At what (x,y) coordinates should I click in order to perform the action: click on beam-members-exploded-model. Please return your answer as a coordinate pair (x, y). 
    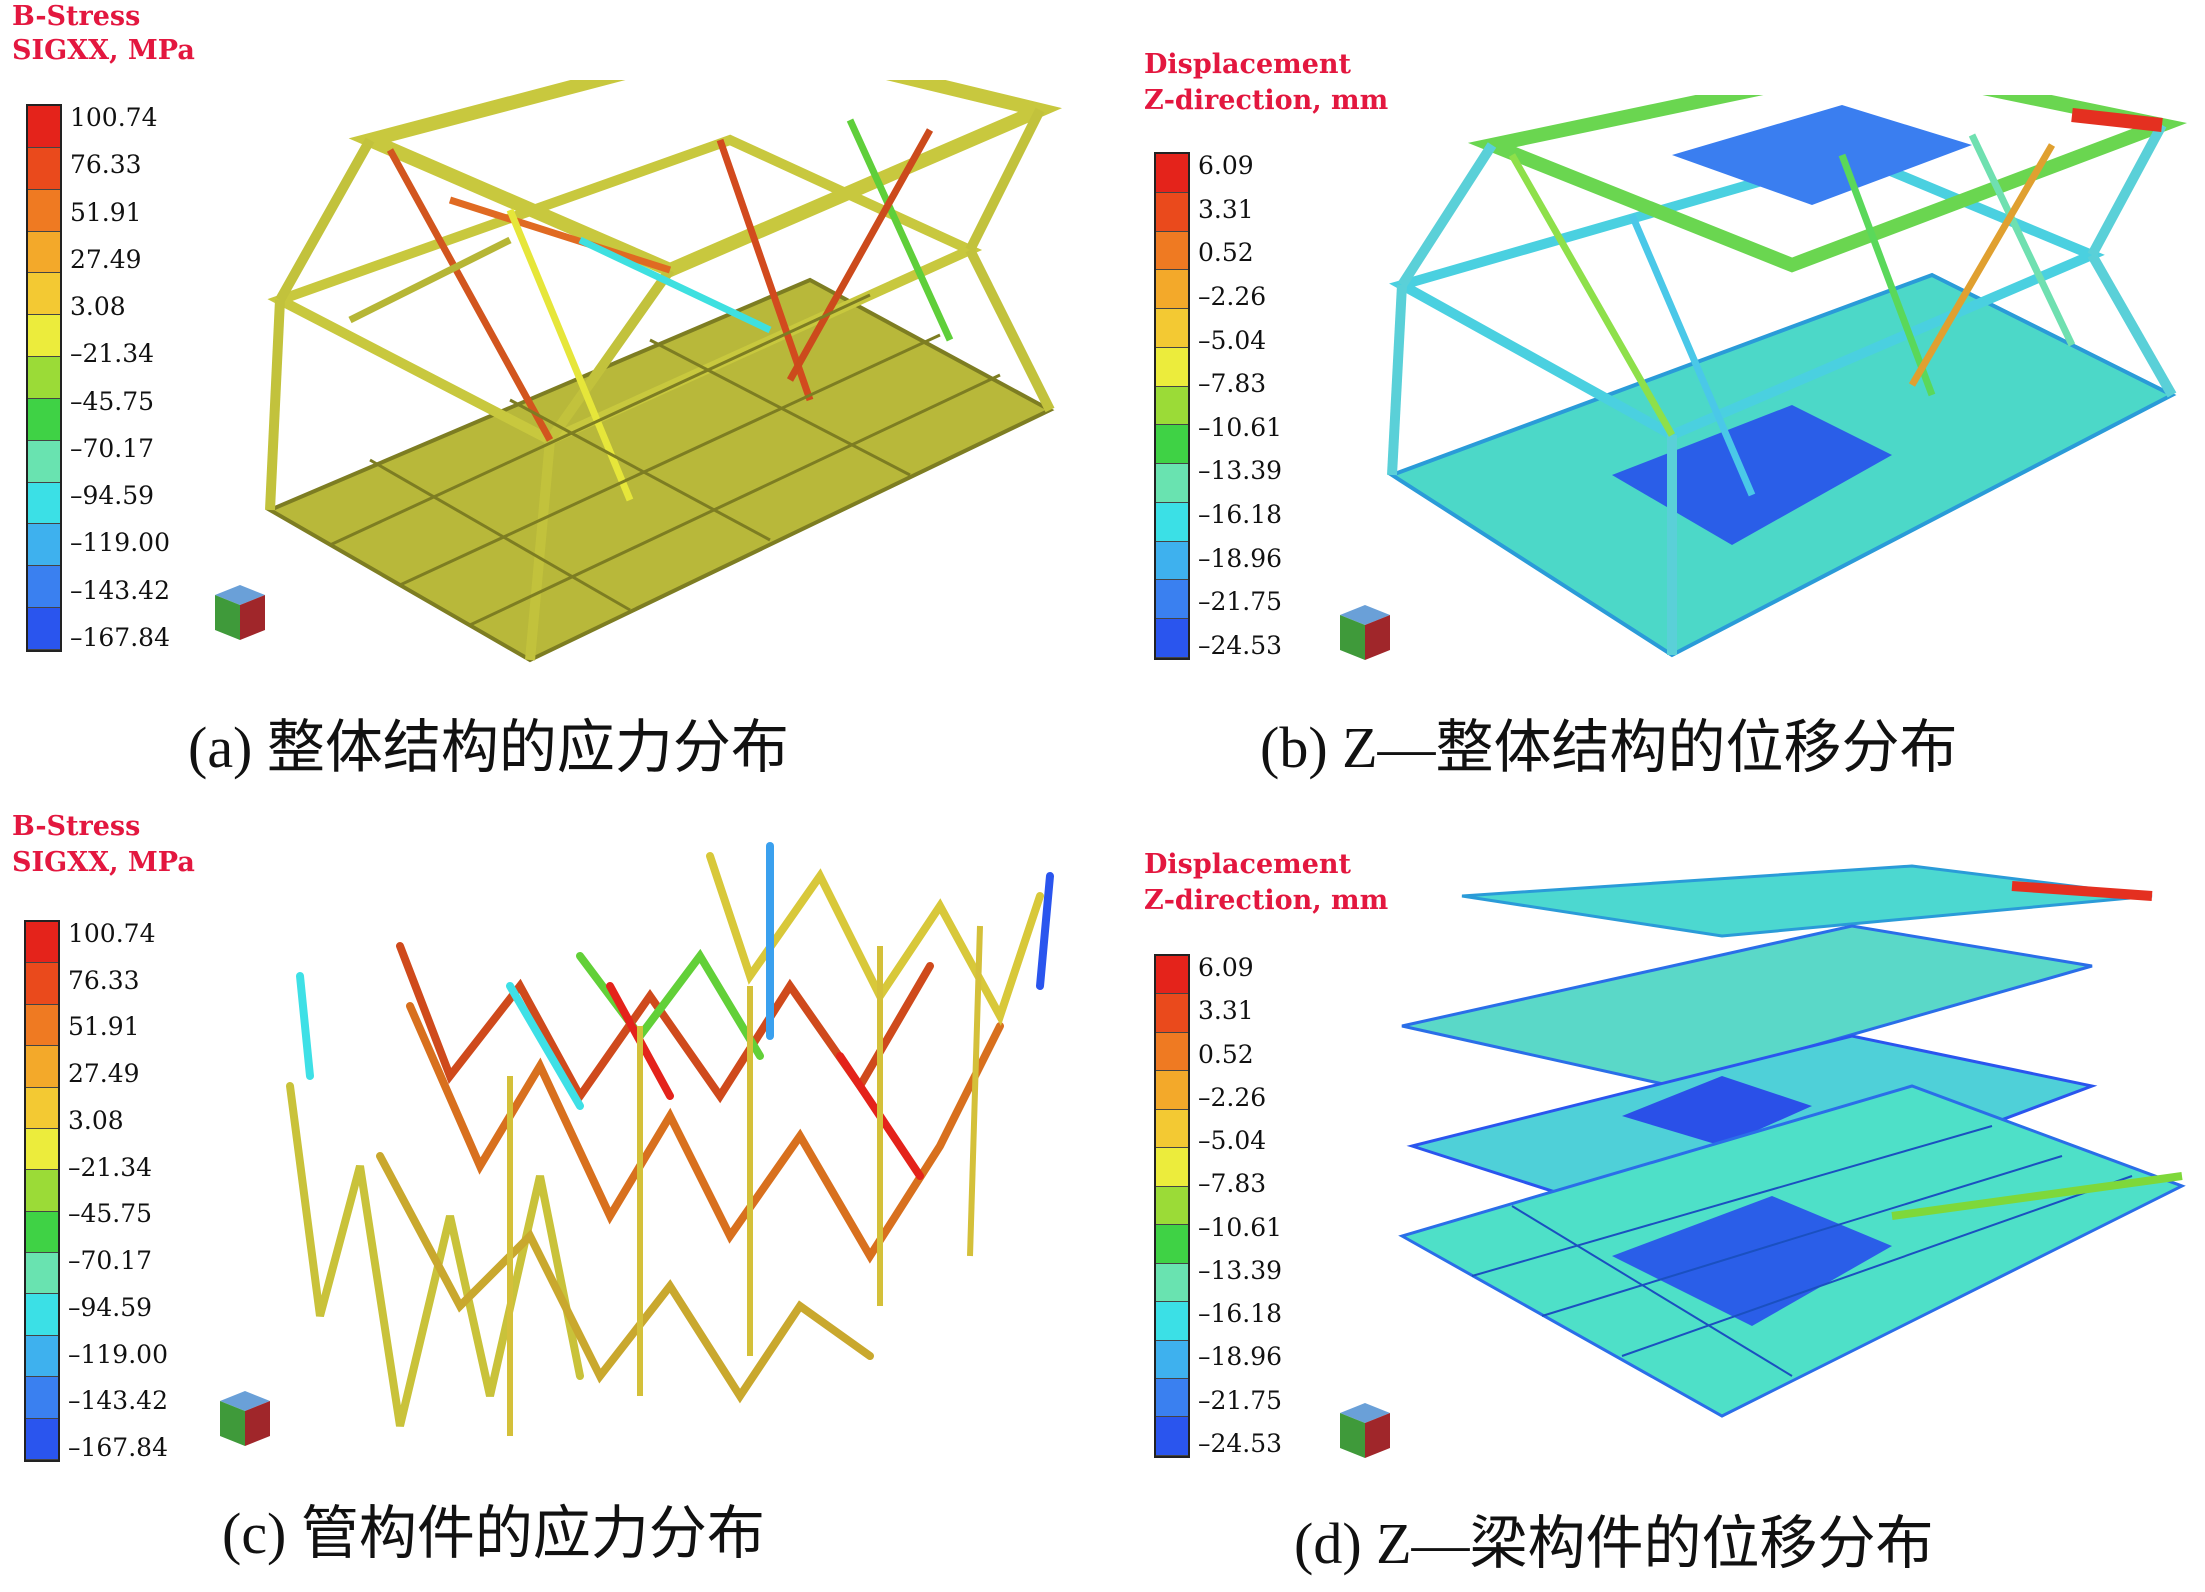
    Looking at the image, I should click on (1792, 1141).